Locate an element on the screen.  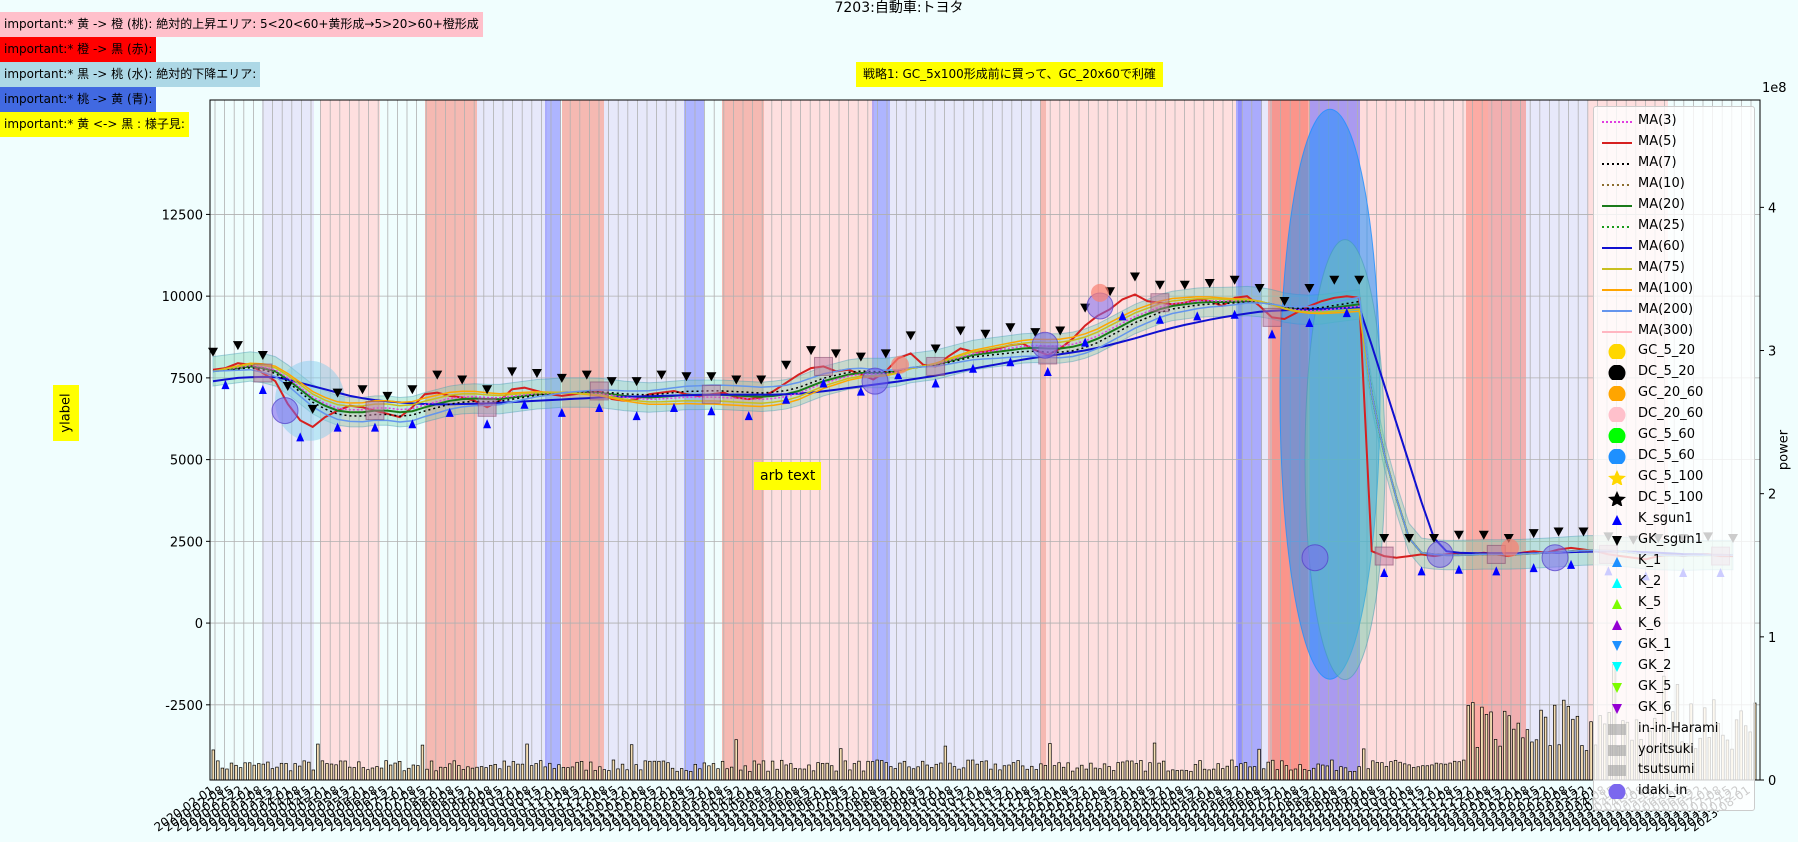
y2-exponent: 1e8 is located at coordinates (1774, 88).